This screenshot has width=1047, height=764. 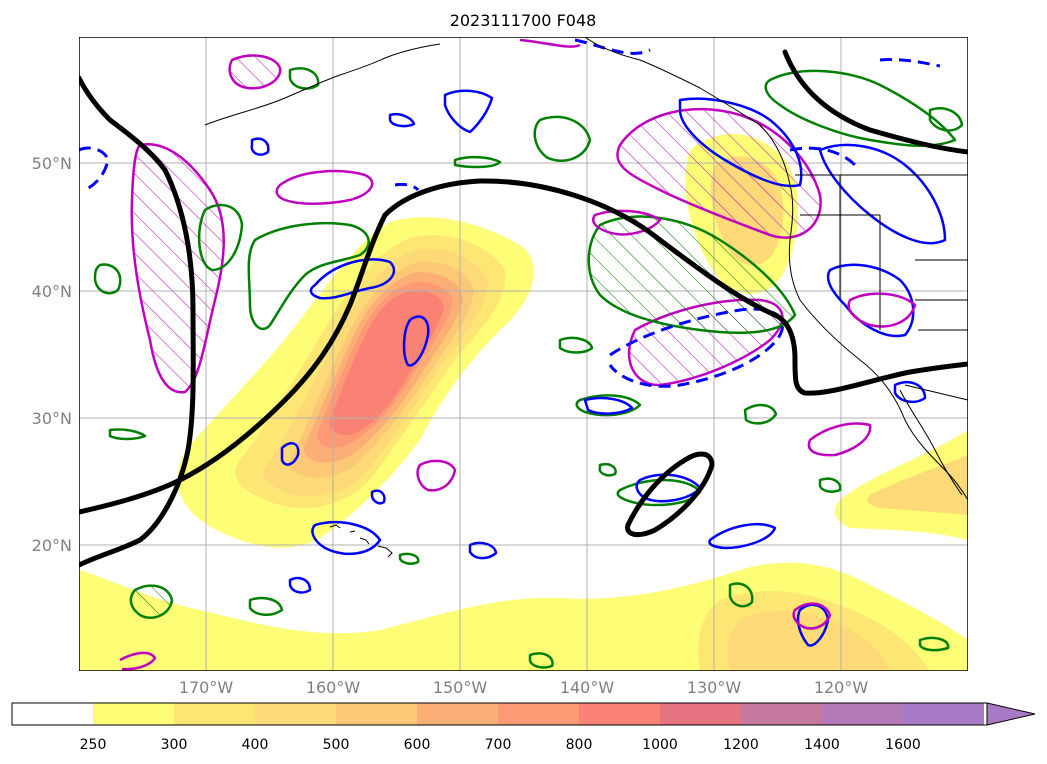 I want to click on magenta-hatch-coast, so click(x=719, y=173).